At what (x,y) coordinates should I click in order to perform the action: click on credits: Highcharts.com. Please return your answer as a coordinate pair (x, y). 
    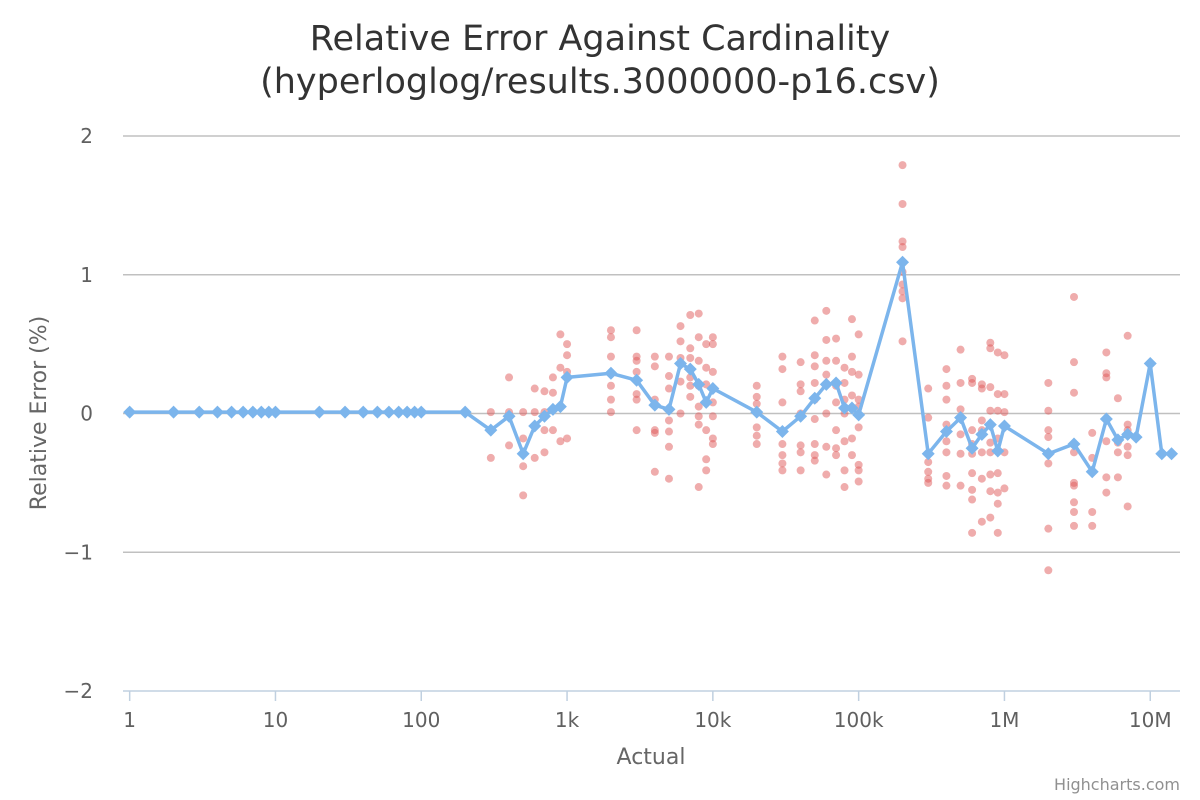
    Looking at the image, I should click on (1117, 784).